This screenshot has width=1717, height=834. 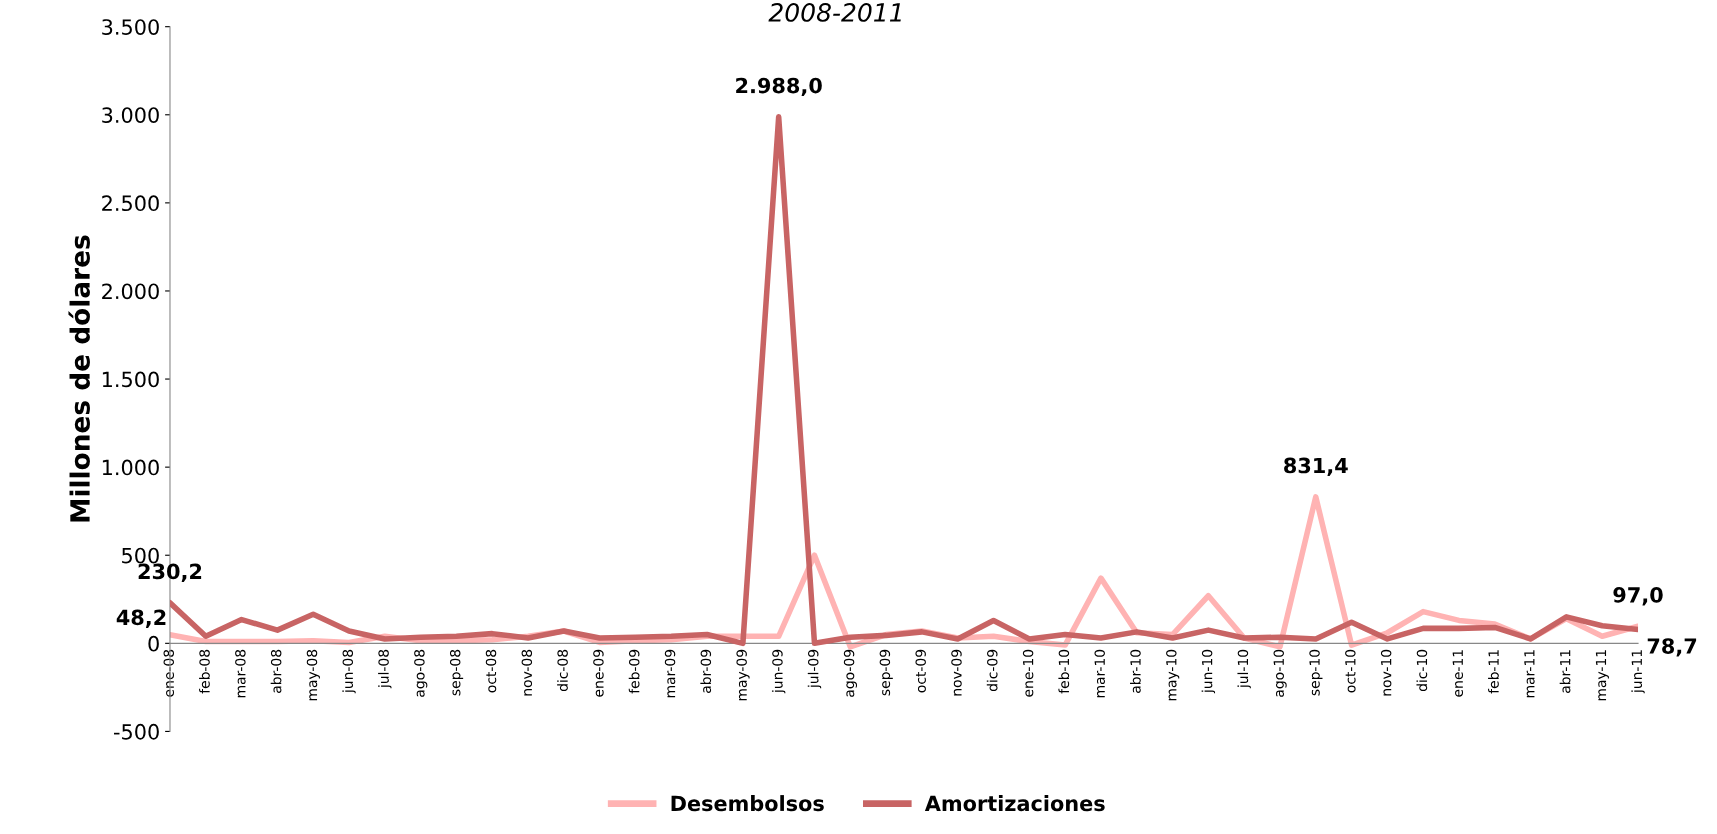 I want to click on x-tick-label: ago-09, so click(x=850, y=673).